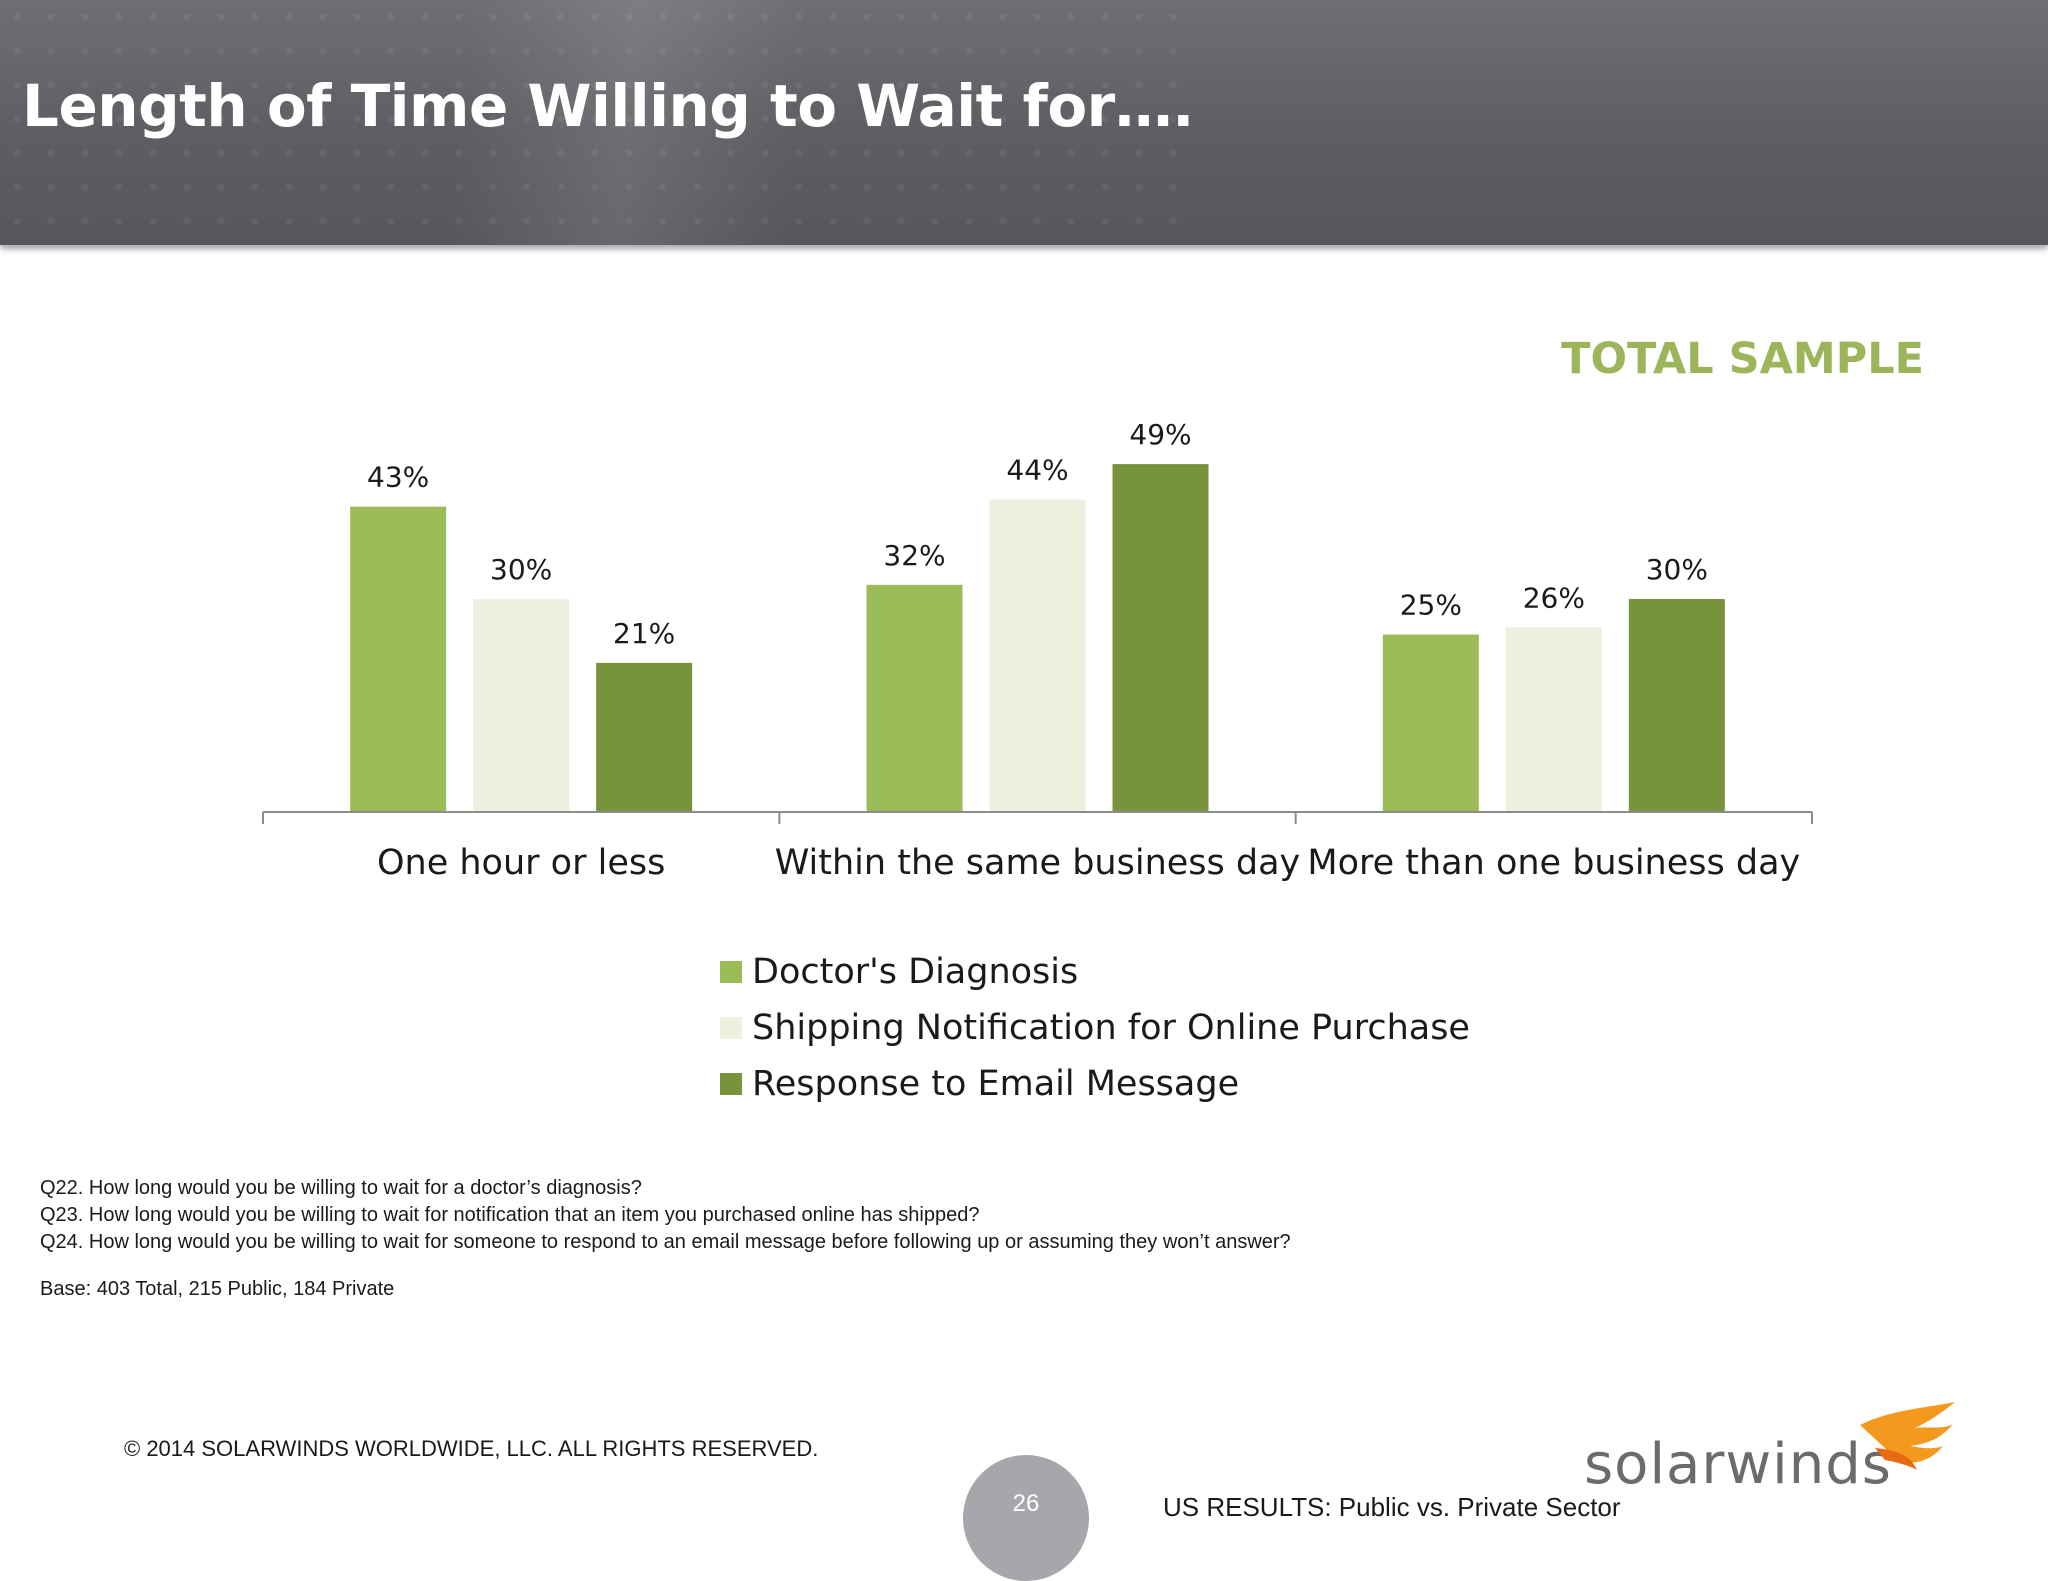 Image resolution: width=2048 pixels, height=1581 pixels. Describe the element at coordinates (1742, 359) in the screenshot. I see `sample-label: TOTAL SAMPLE` at that location.